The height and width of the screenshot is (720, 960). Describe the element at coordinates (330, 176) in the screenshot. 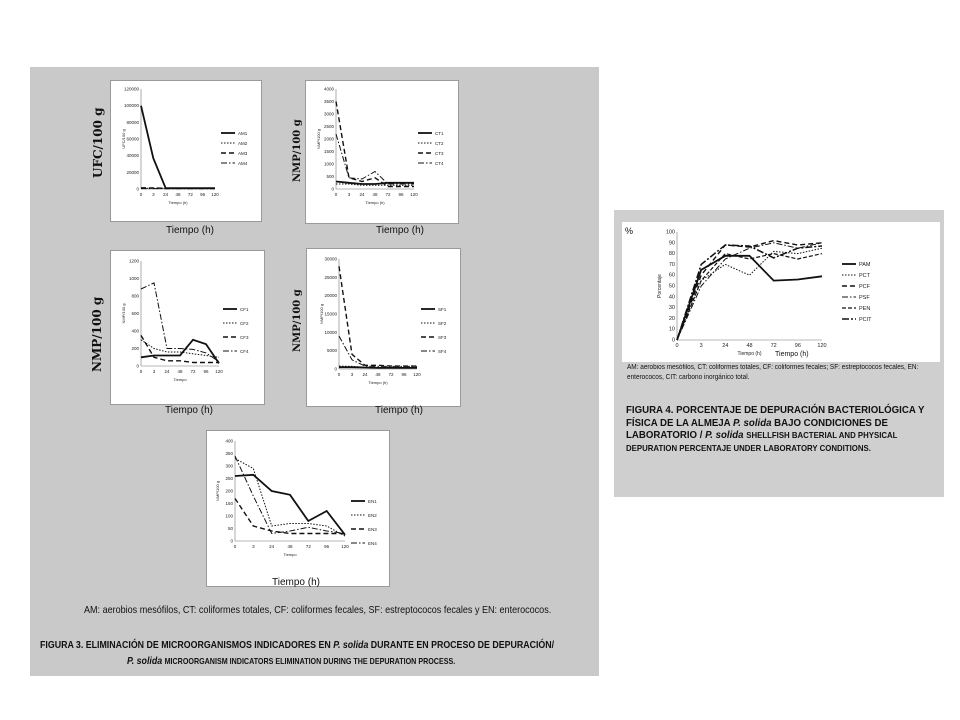

I see `y-tick-label: 500` at that location.